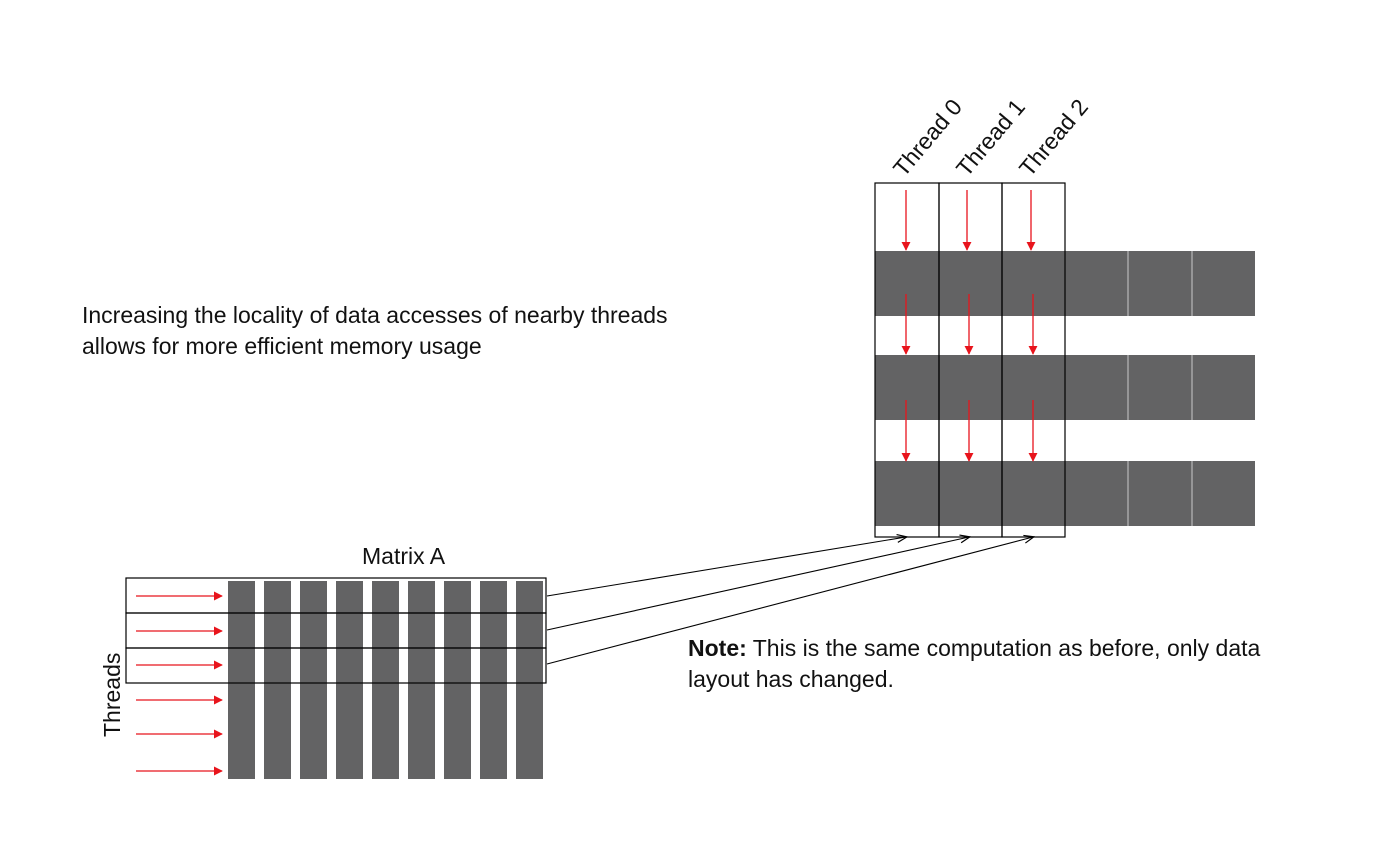 The image size is (1386, 847). What do you see at coordinates (969, 326) in the screenshot?
I see `column-access-arrows` at bounding box center [969, 326].